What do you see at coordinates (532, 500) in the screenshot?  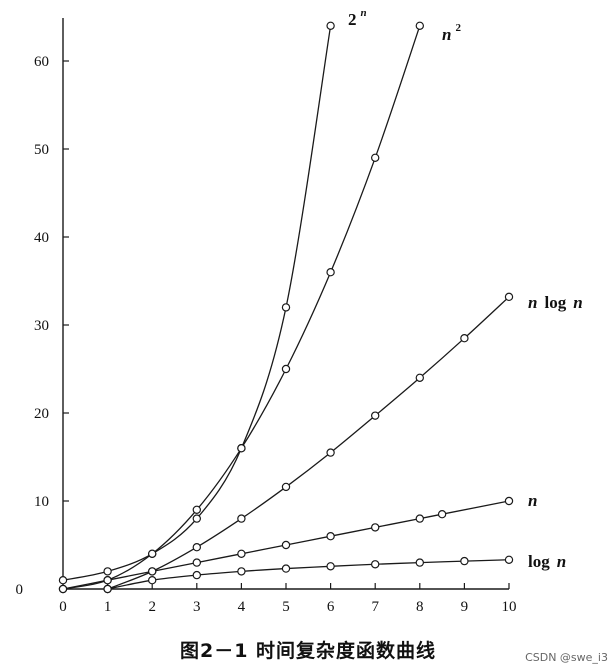 I see `series-label-linear-n: n` at bounding box center [532, 500].